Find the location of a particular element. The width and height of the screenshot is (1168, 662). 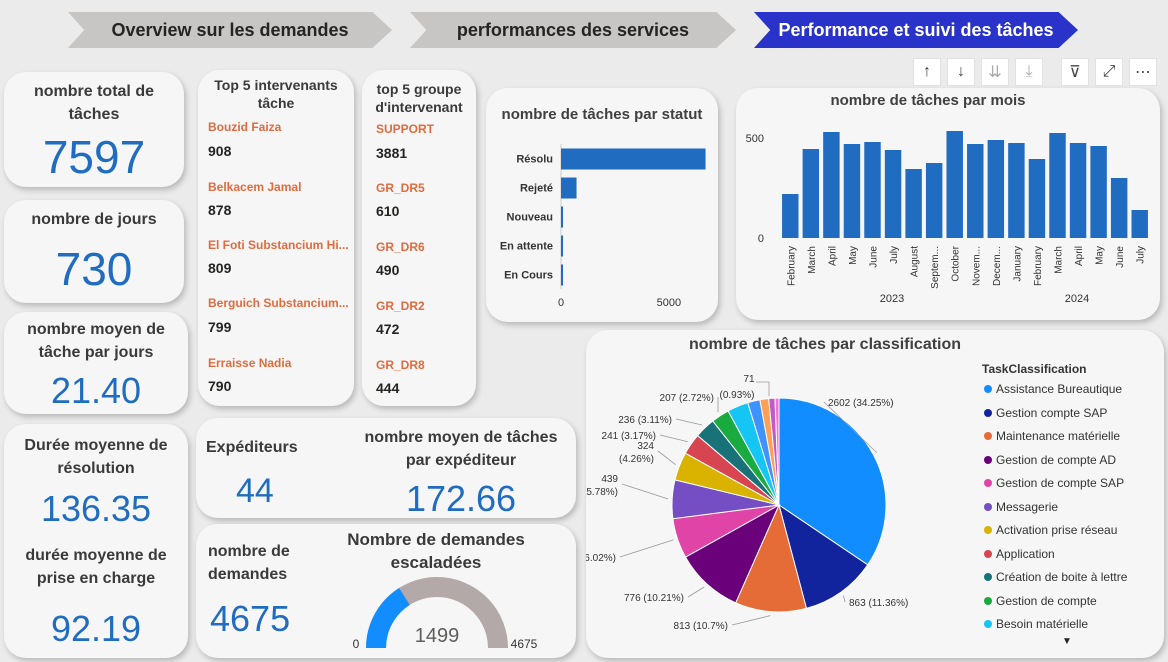

legend-label: Maintenance matérielle is located at coordinates (1058, 436).